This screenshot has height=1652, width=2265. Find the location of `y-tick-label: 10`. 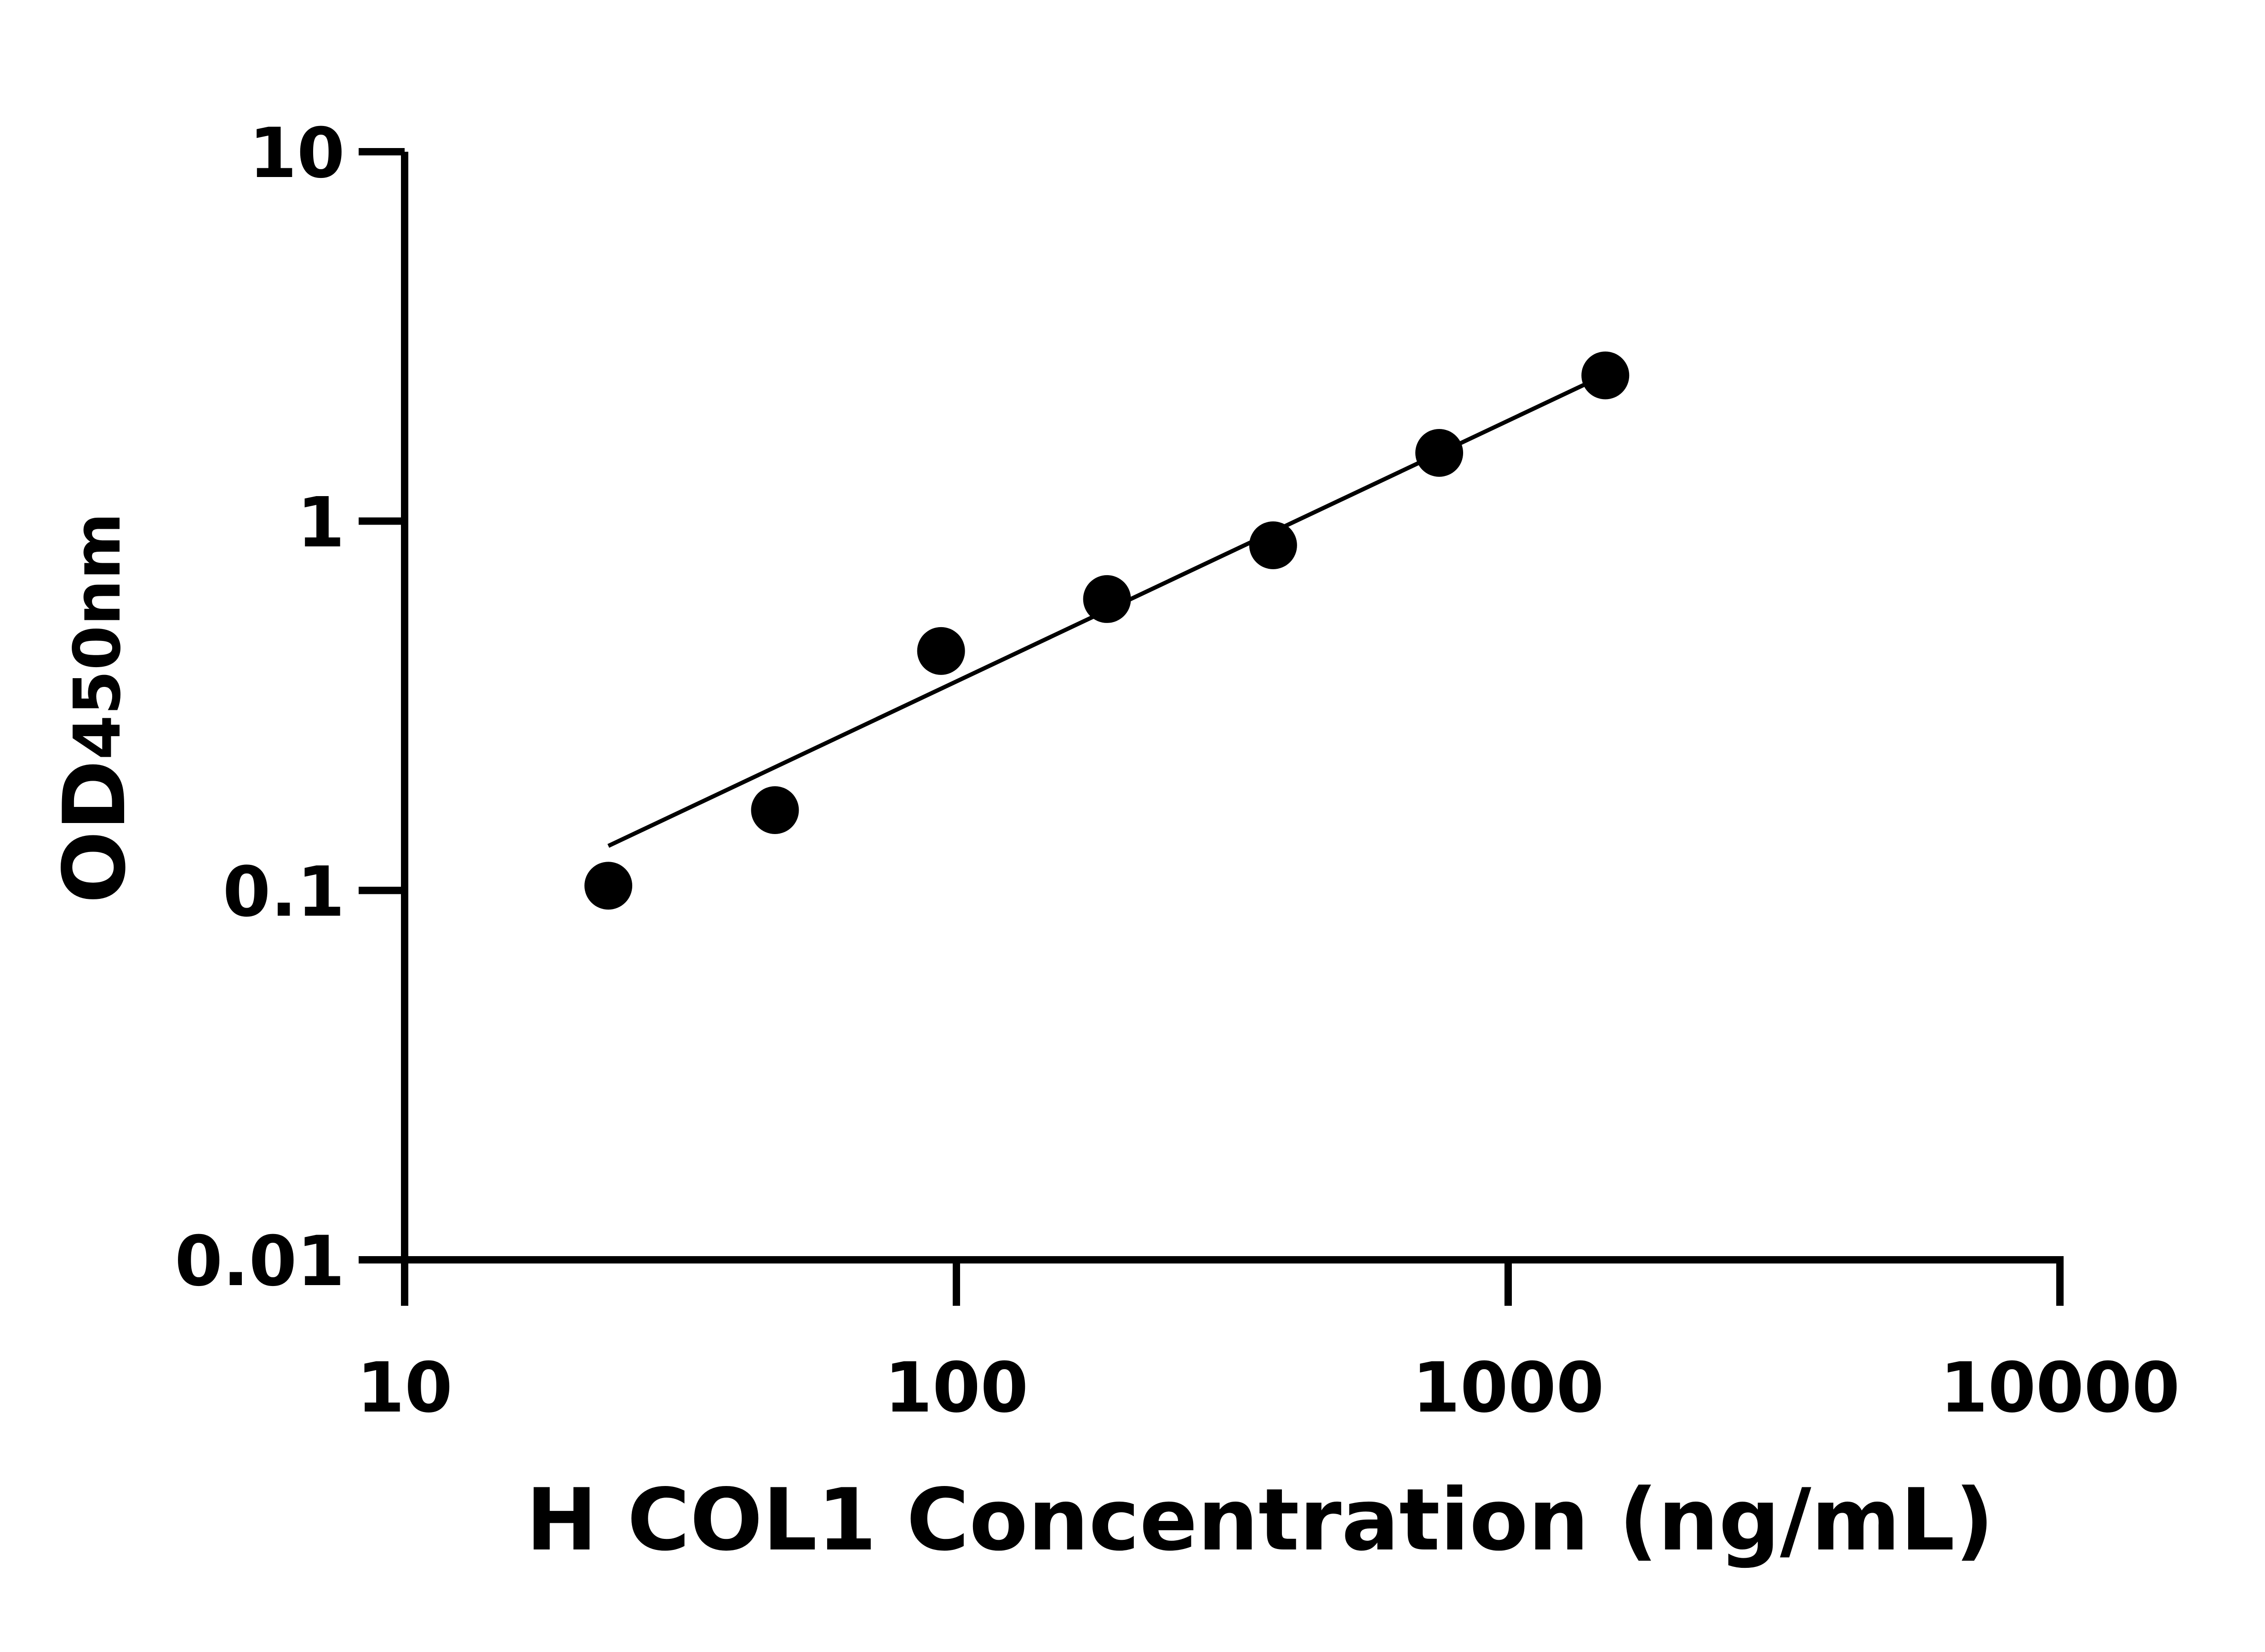

y-tick-label: 10 is located at coordinates (297, 154).